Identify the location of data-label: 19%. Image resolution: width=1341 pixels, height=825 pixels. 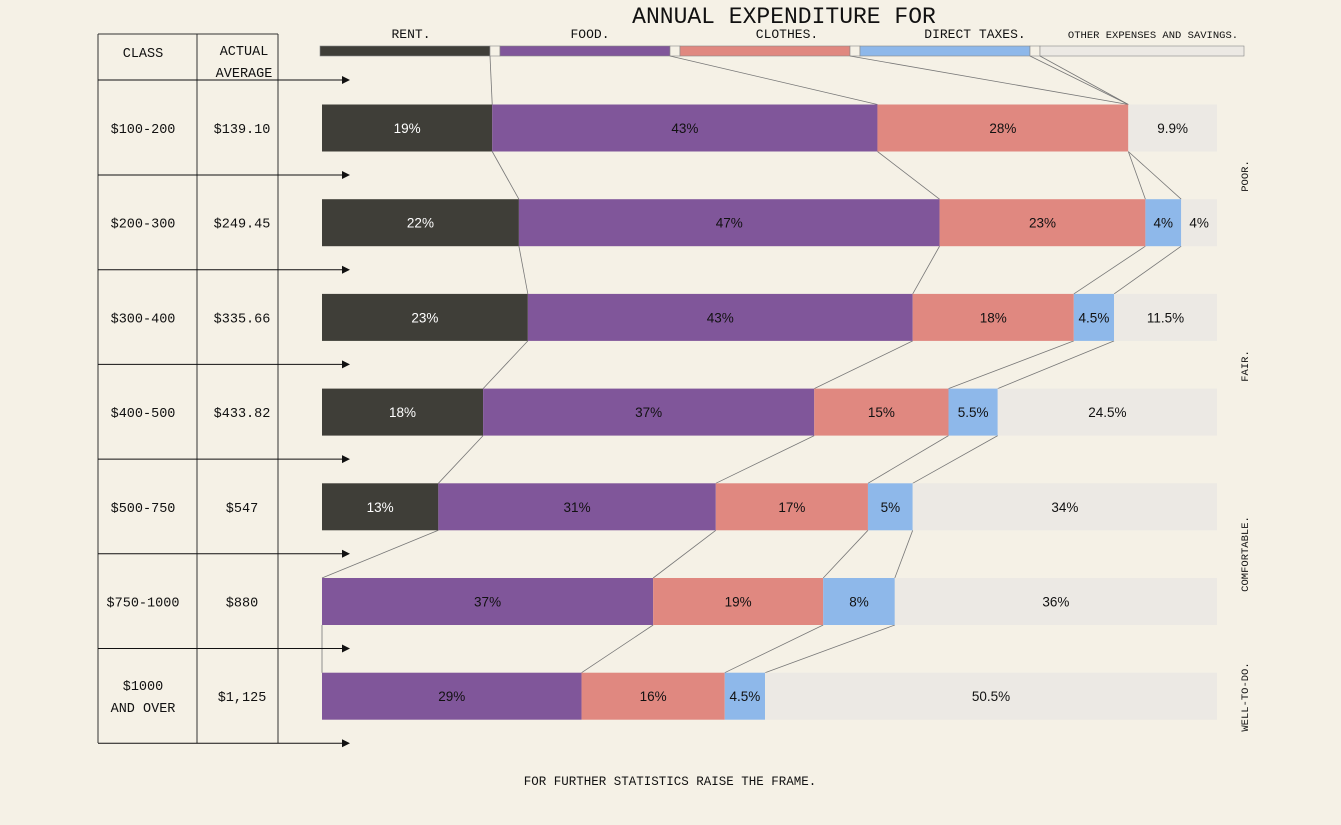
(407, 128).